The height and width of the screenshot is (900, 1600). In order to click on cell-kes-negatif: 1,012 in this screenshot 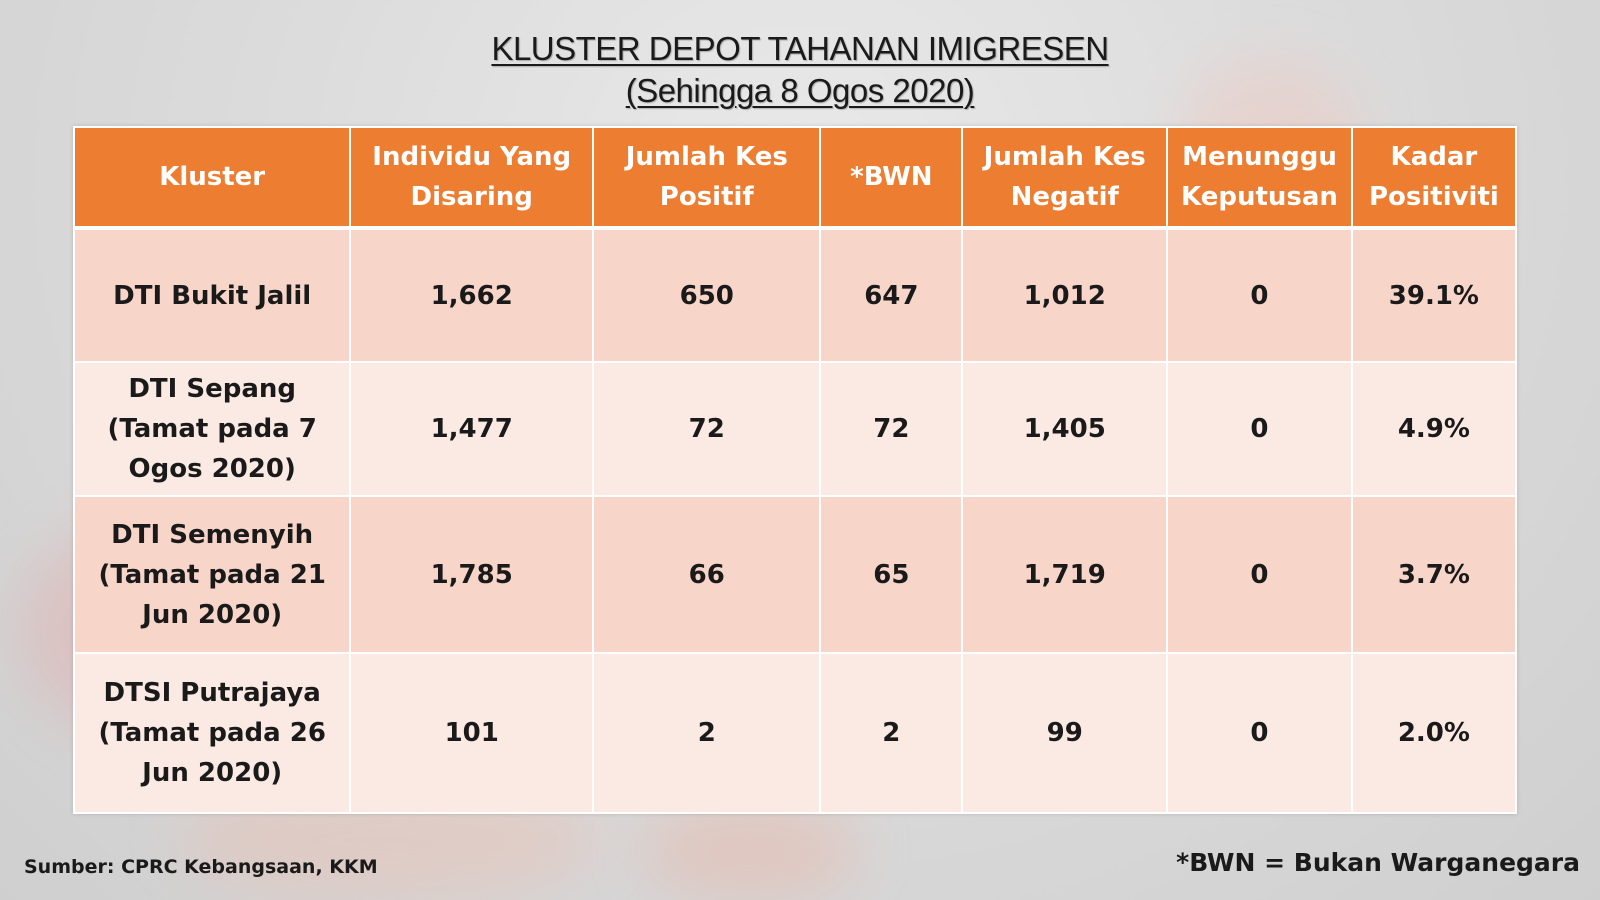, I will do `click(1065, 295)`.